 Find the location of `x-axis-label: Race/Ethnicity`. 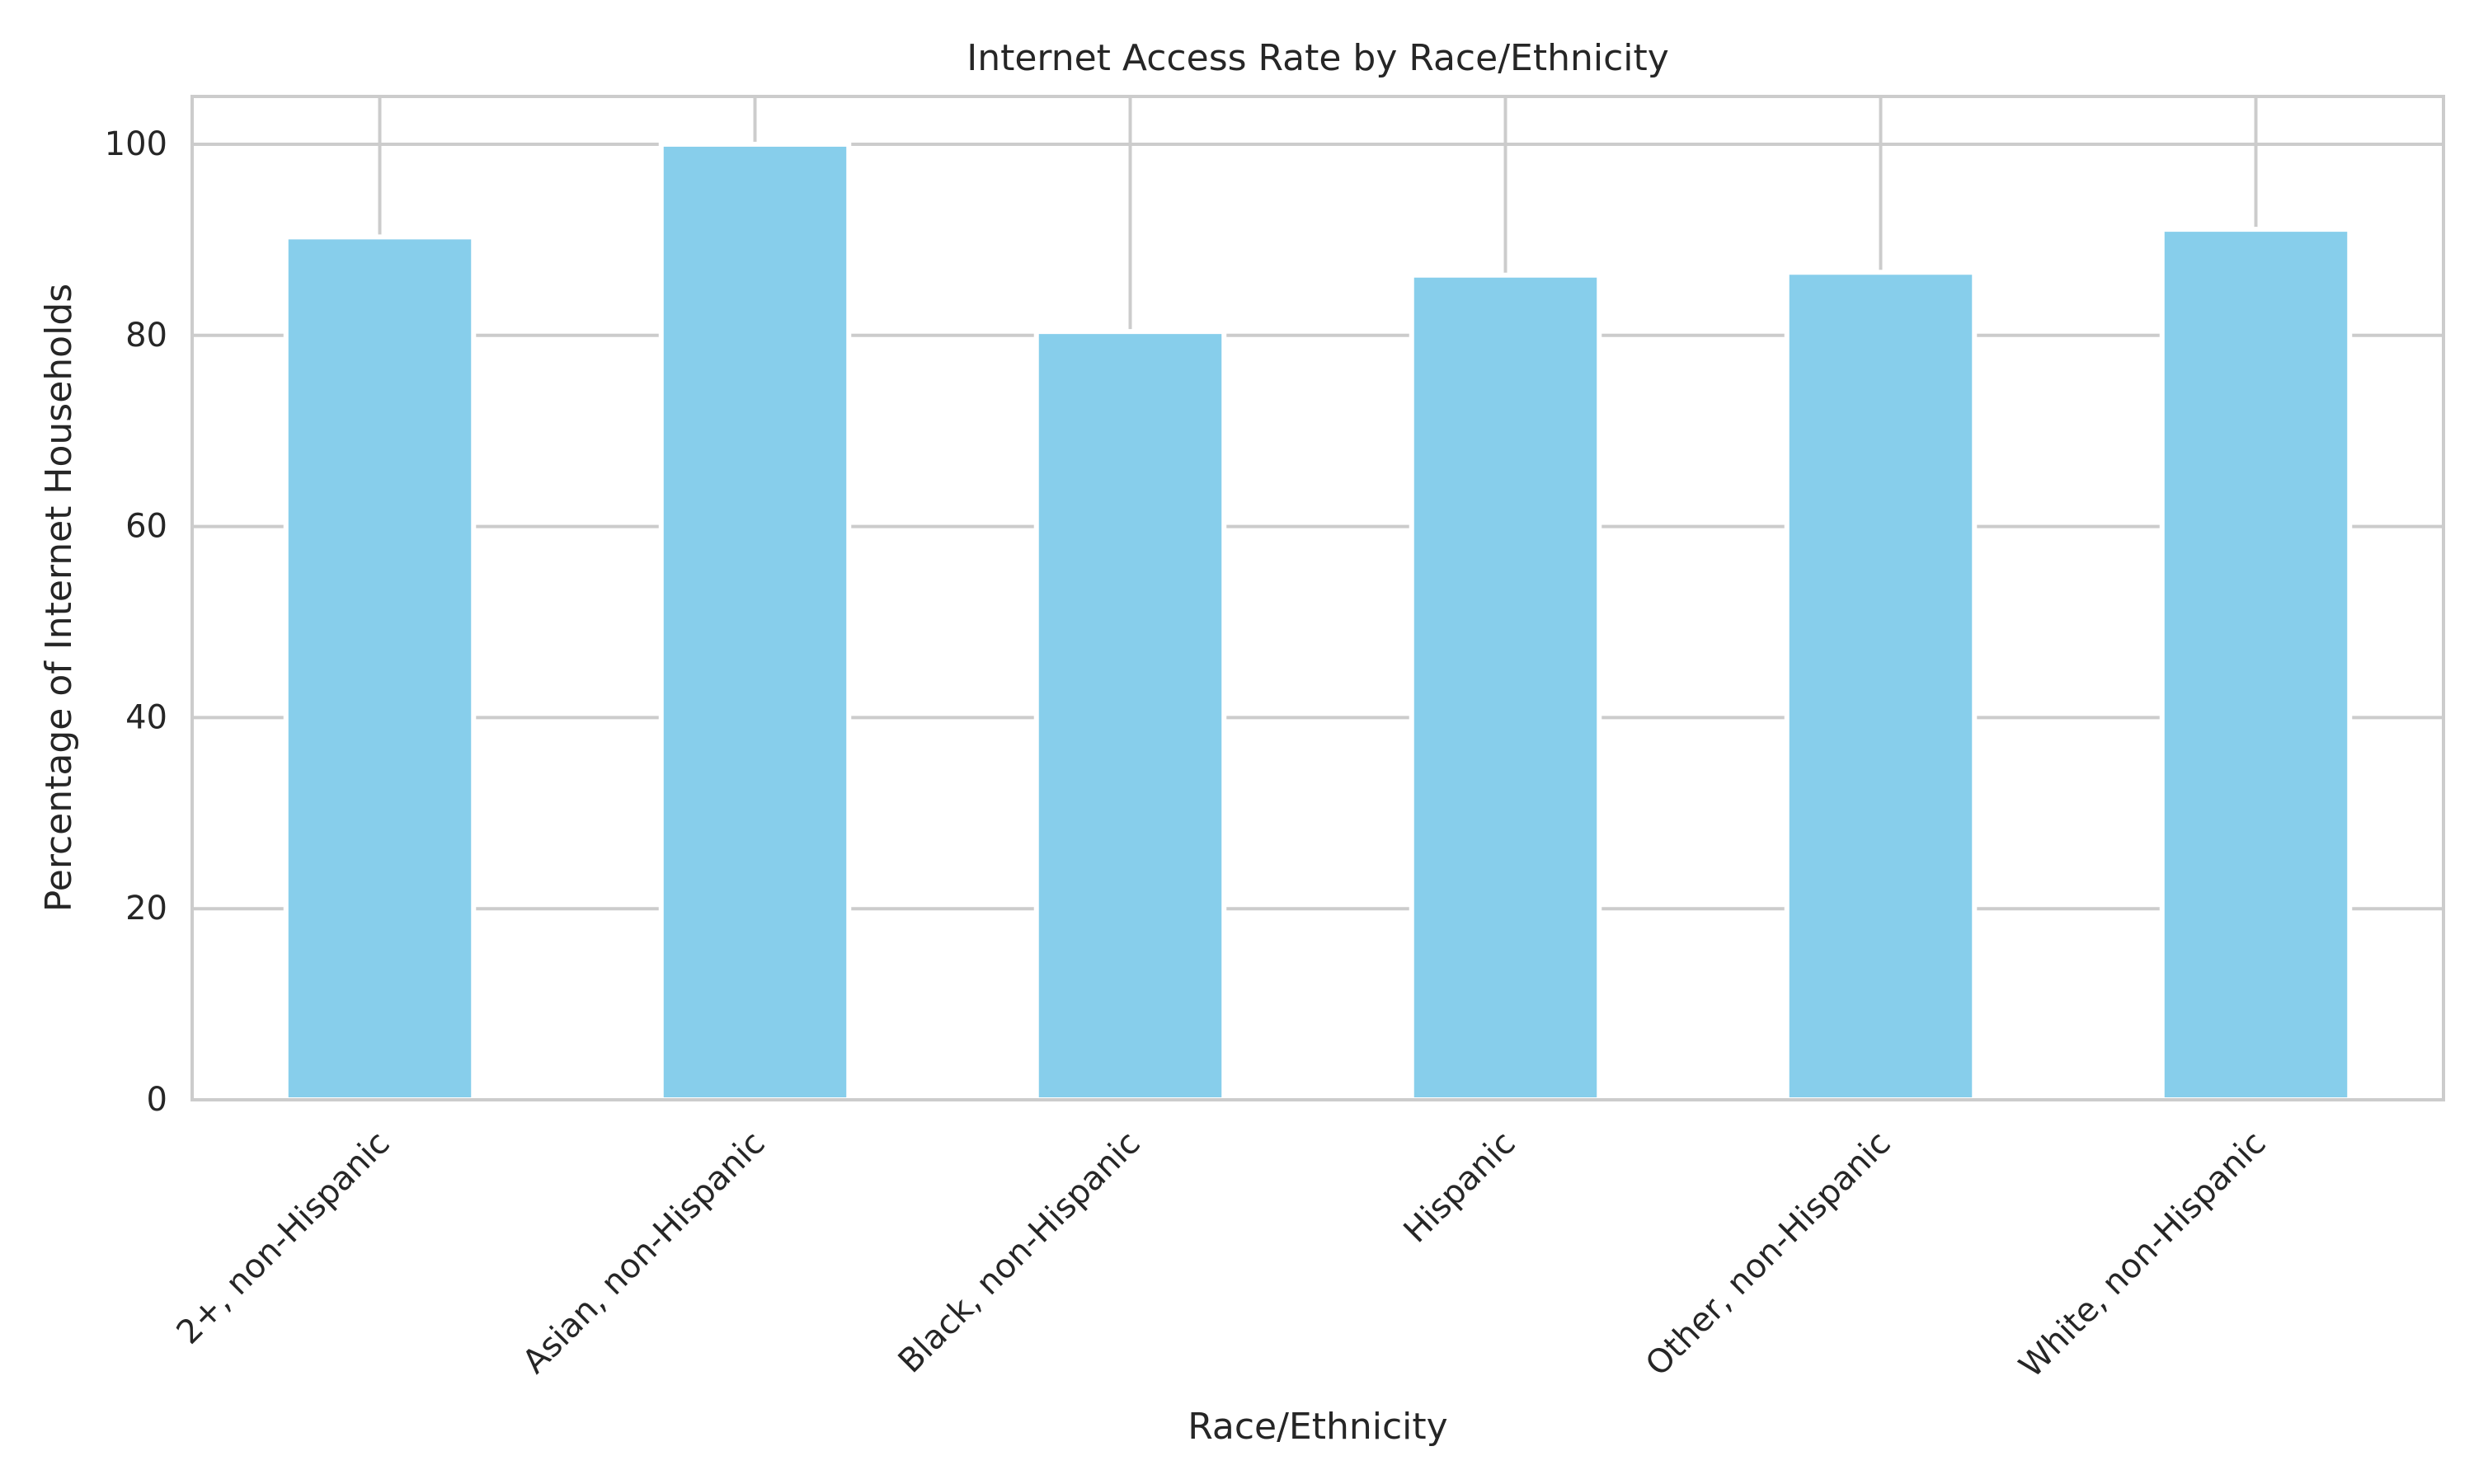

x-axis-label: Race/Ethnicity is located at coordinates (1317, 1427).